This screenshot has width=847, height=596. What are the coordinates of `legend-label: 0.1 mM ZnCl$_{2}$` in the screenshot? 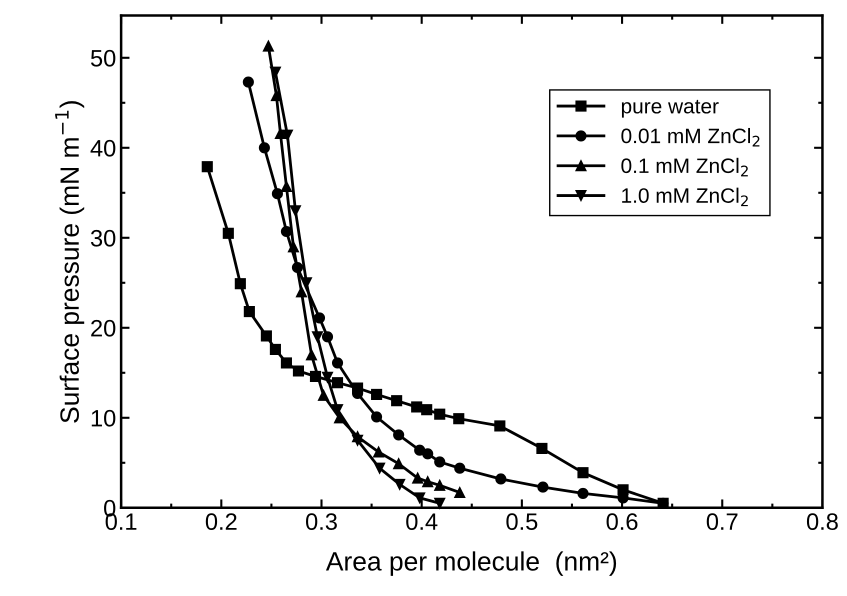 It's located at (684, 167).